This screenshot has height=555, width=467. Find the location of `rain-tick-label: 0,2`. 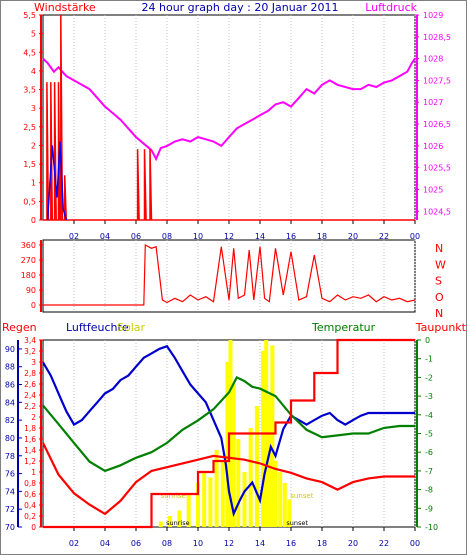

rain-tick-label: 0,2 is located at coordinates (30, 516).